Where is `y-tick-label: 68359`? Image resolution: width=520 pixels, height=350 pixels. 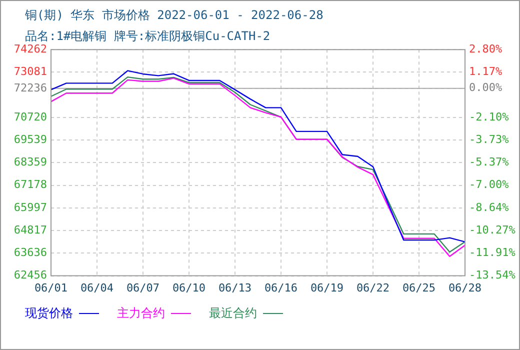 y-tick-label: 68359 is located at coordinates (30, 162).